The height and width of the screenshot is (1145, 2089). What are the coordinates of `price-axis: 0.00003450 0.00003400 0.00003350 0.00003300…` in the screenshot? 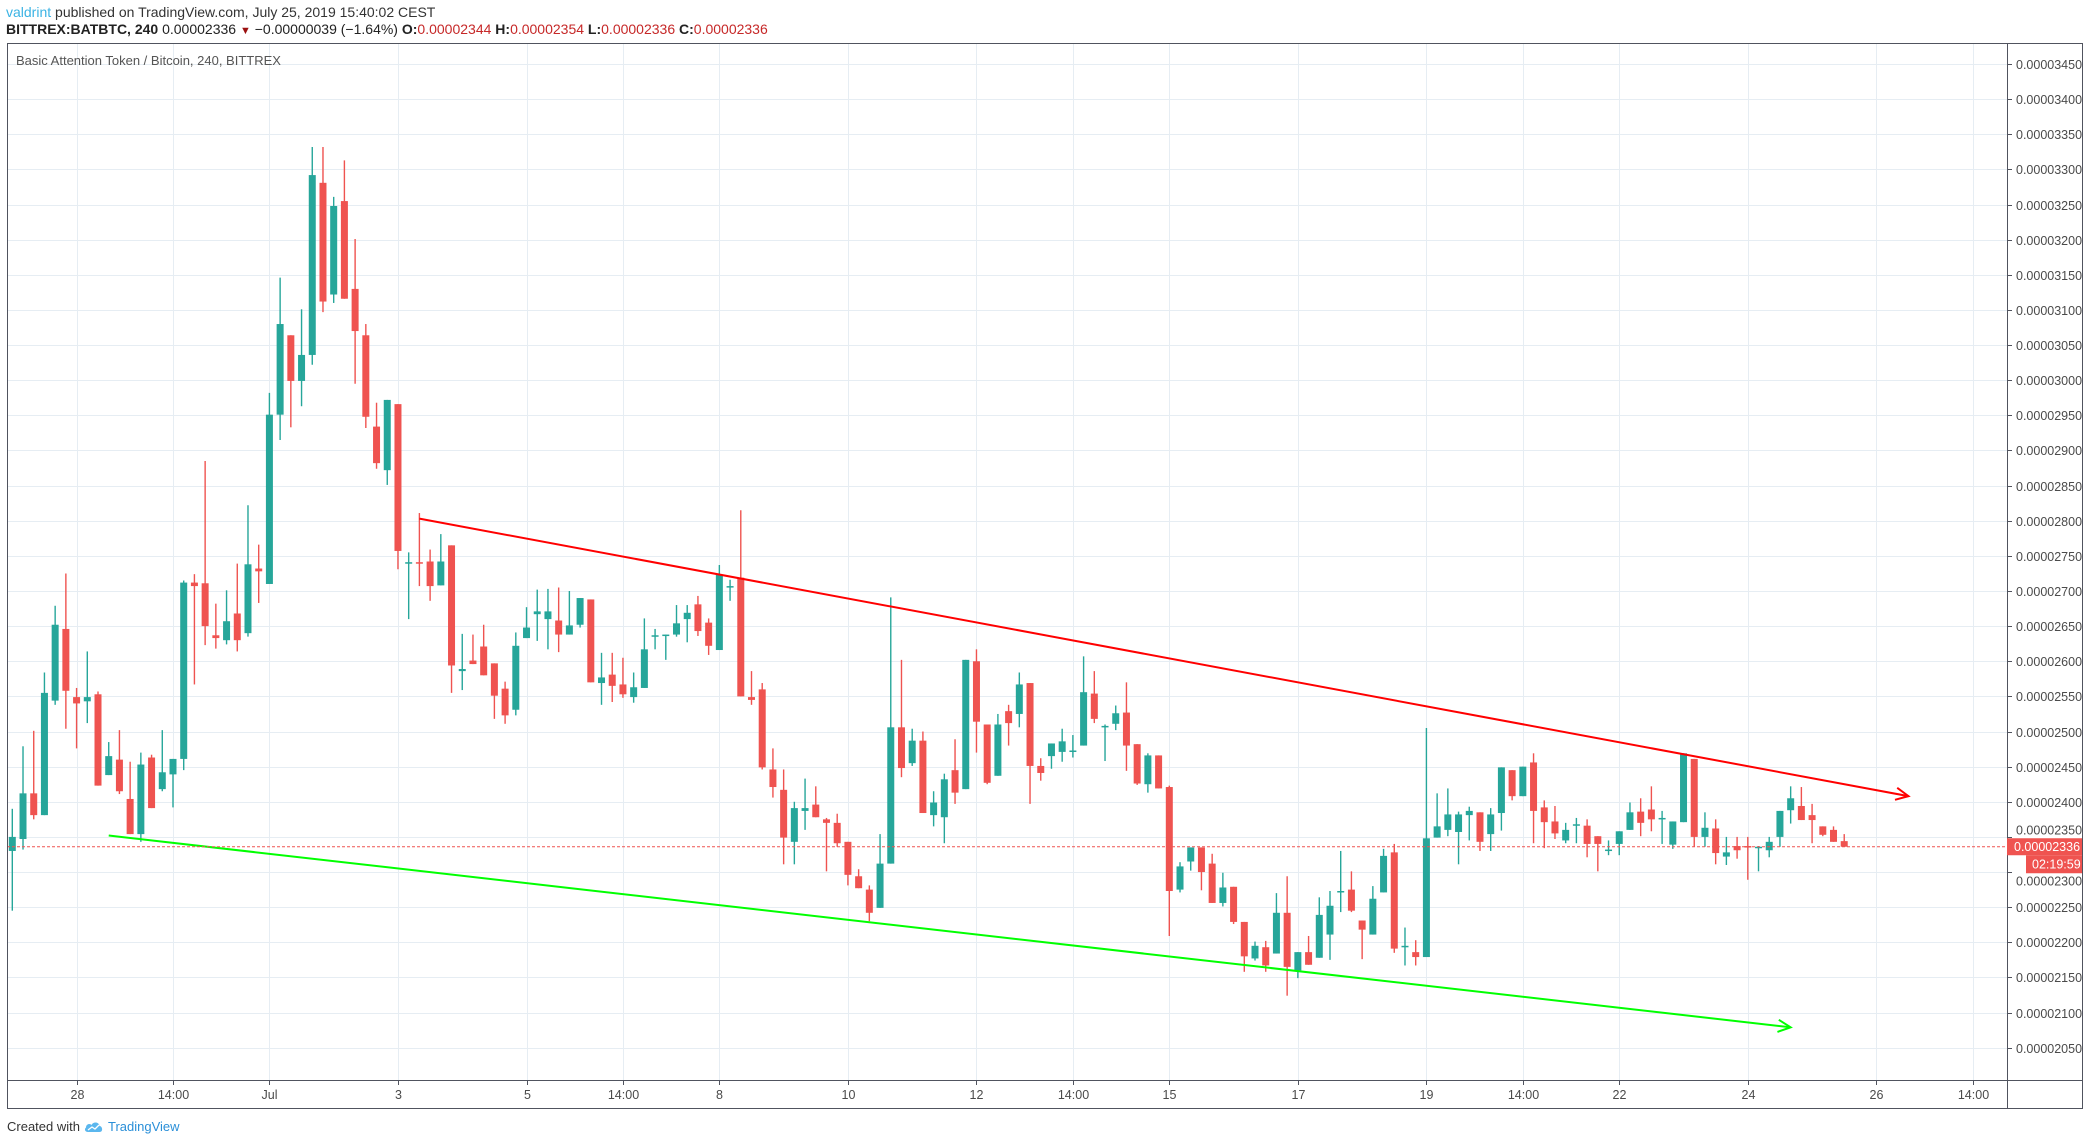 It's located at (2044, 557).